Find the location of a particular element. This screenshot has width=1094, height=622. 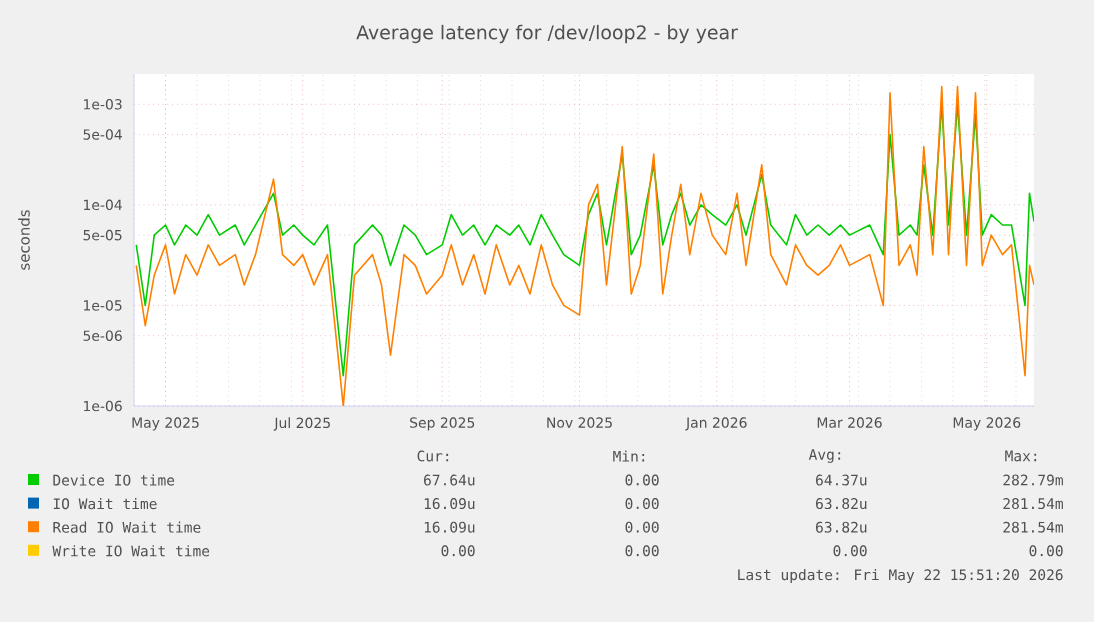

chart-title: Average latency for /dev/loop2 - by year is located at coordinates (547, 34).